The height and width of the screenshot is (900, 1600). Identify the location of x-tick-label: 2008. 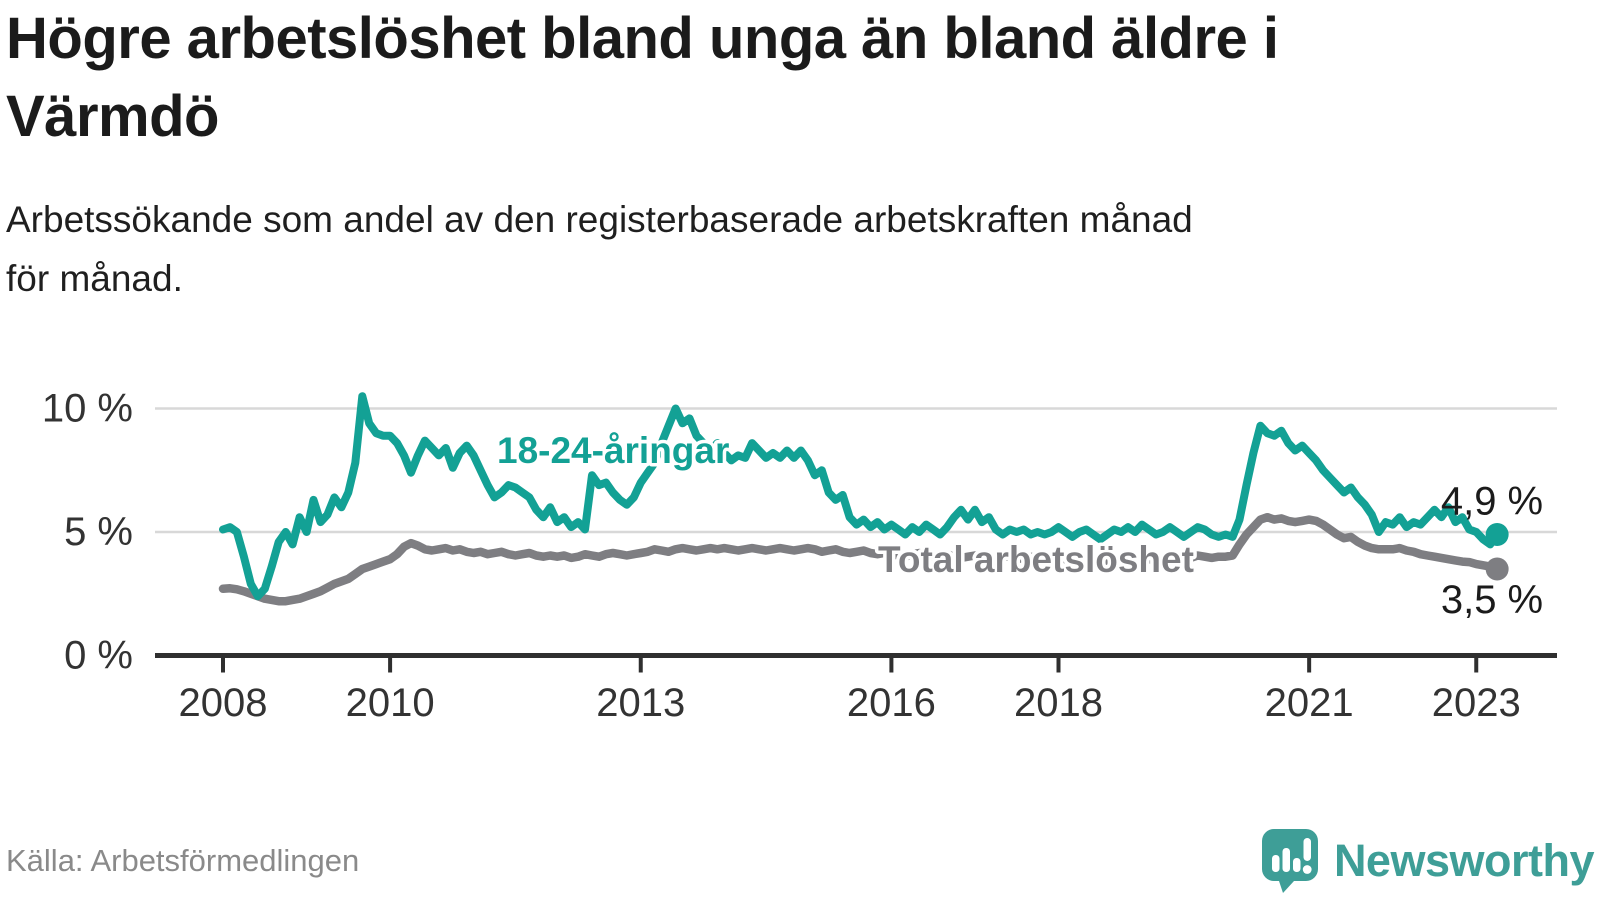
(223, 703).